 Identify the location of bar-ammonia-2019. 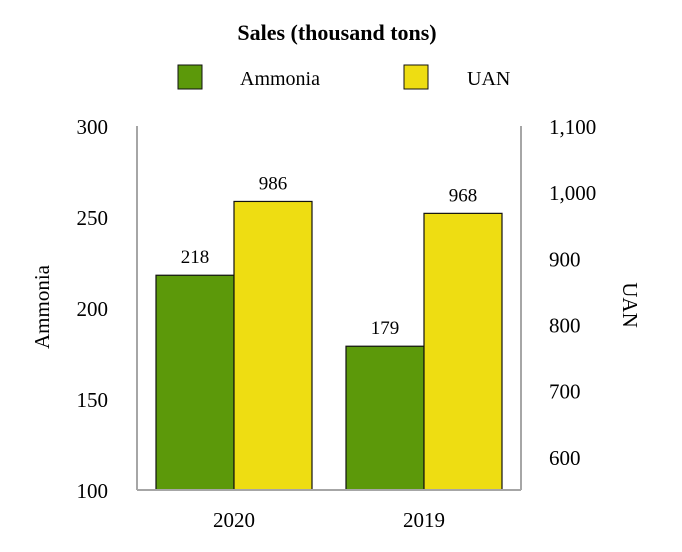
(385, 418).